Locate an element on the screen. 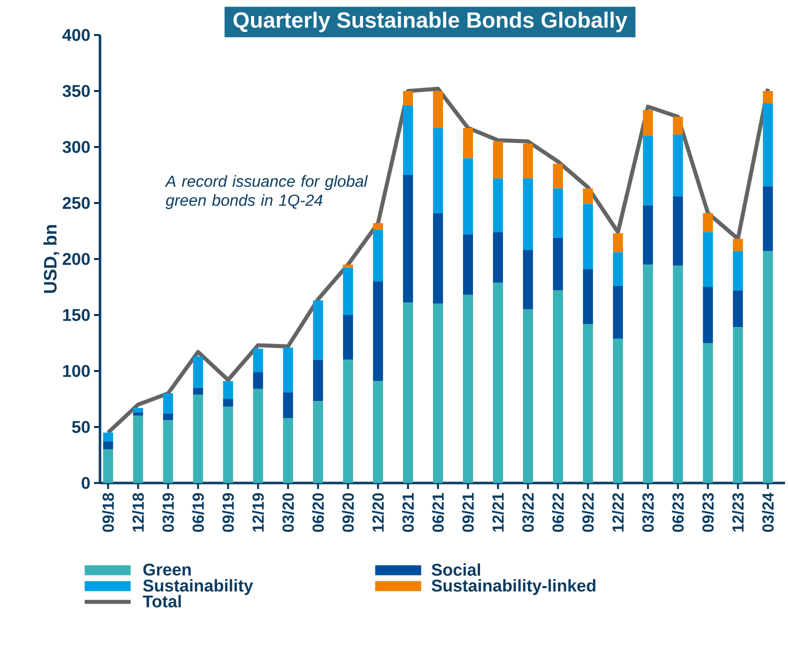 The height and width of the screenshot is (660, 788). legend-label: Sustainability is located at coordinates (198, 587).